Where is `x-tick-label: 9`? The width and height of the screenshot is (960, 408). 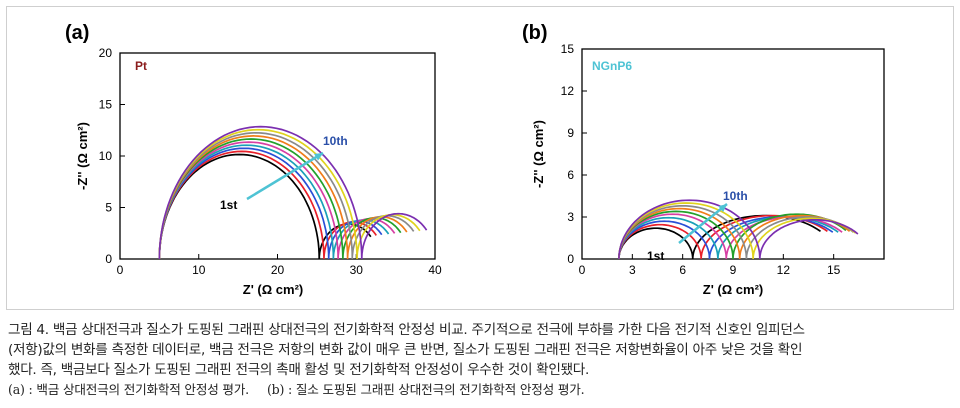
x-tick-label: 9 is located at coordinates (733, 270).